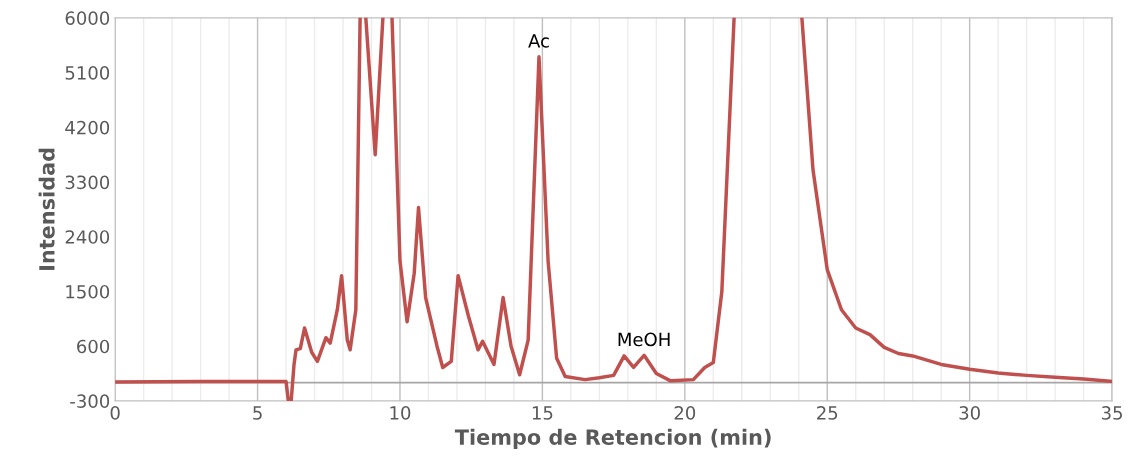  Describe the element at coordinates (88, 291) in the screenshot. I see `y-tick-label: 1500` at that location.